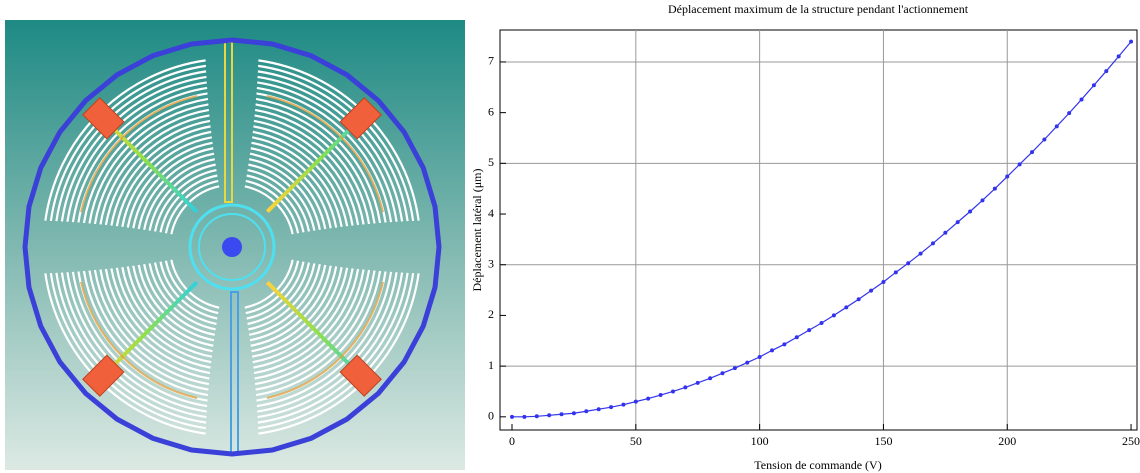  What do you see at coordinates (491, 61) in the screenshot?
I see `y-tick-label: 7` at bounding box center [491, 61].